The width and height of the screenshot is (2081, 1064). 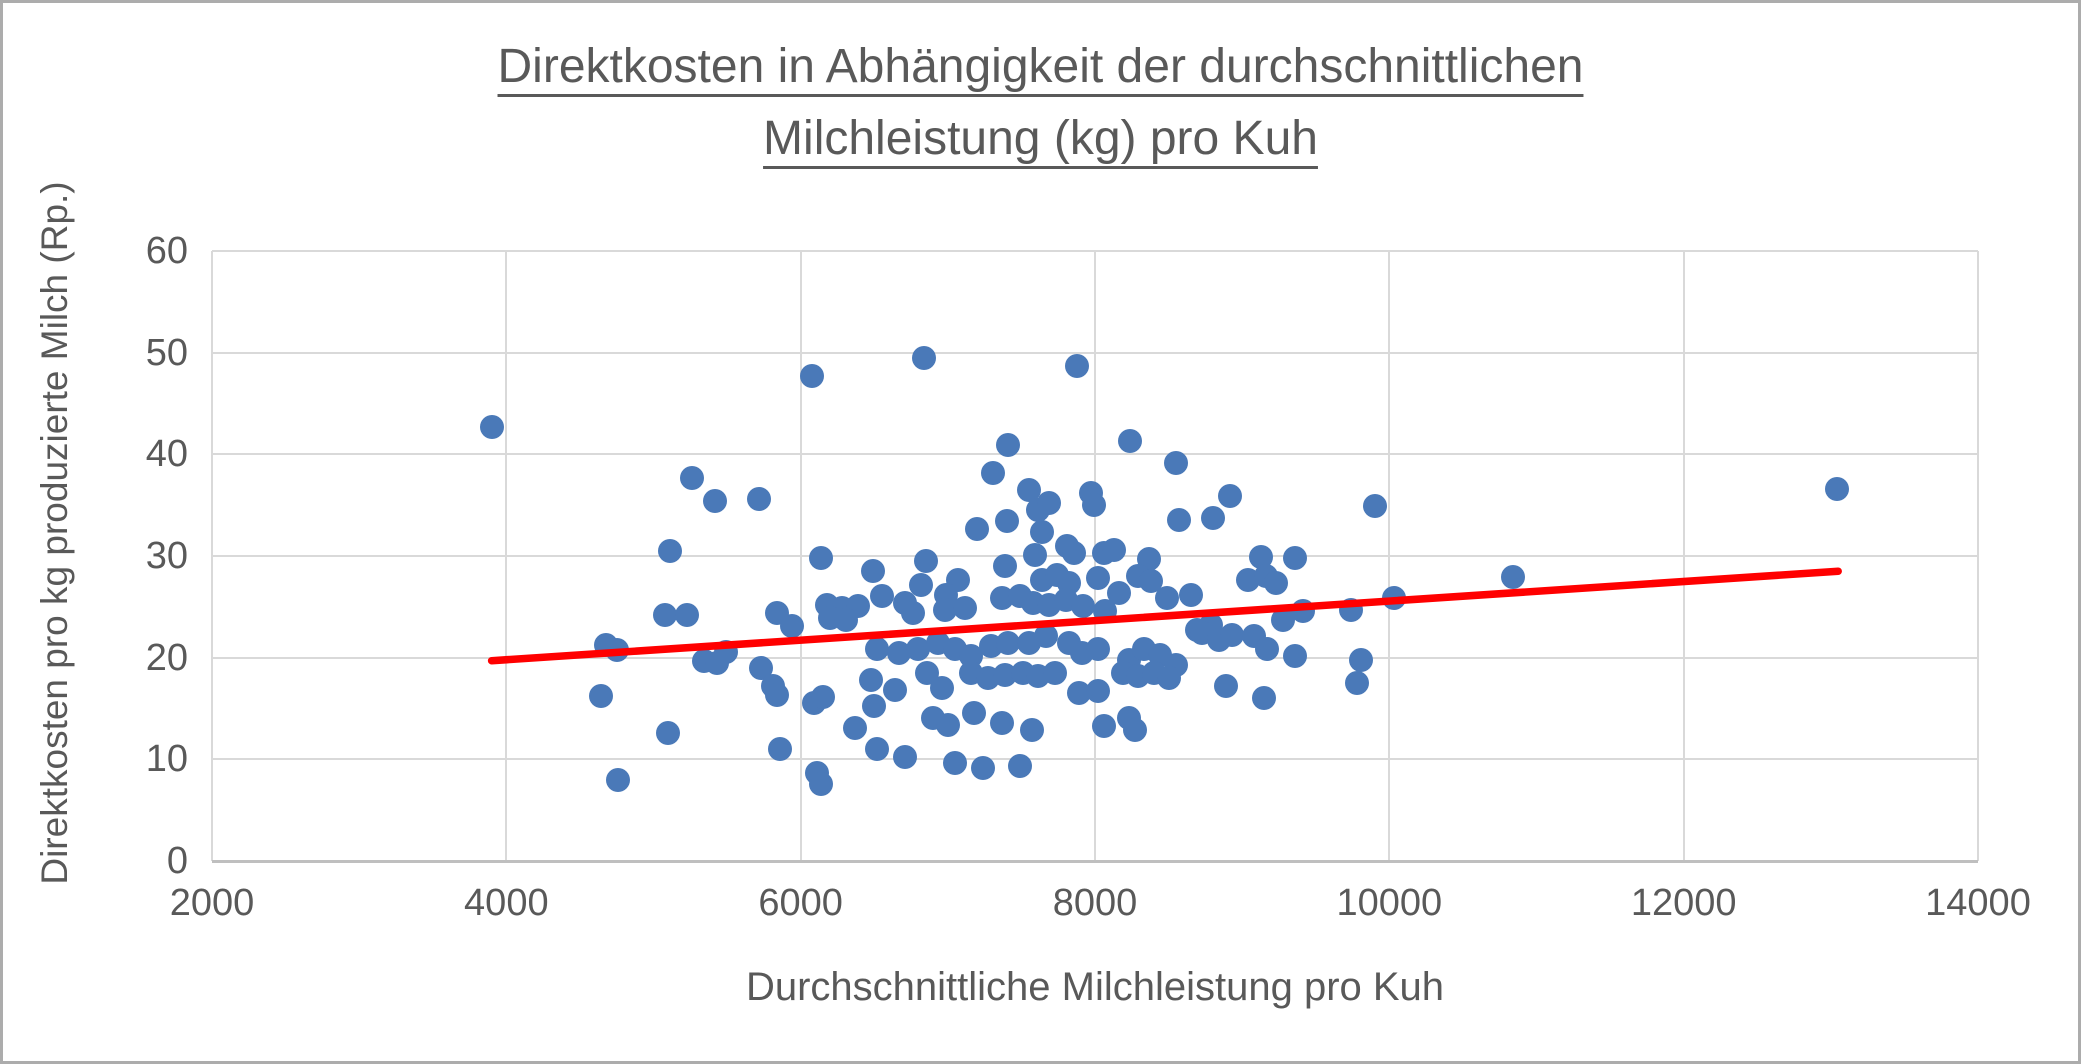 What do you see at coordinates (1683, 903) in the screenshot?
I see `x-tick-label: 12000` at bounding box center [1683, 903].